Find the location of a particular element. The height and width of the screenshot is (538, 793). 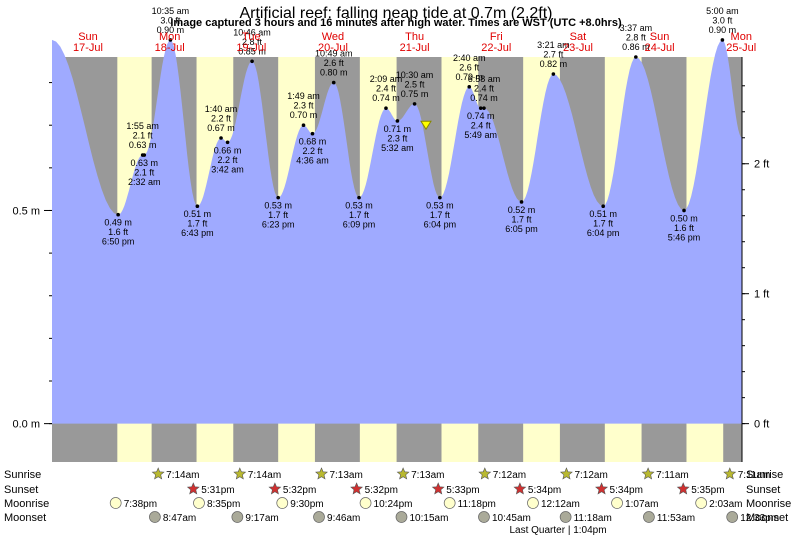

tide-label: 10:49 am is located at coordinates (334, 54).